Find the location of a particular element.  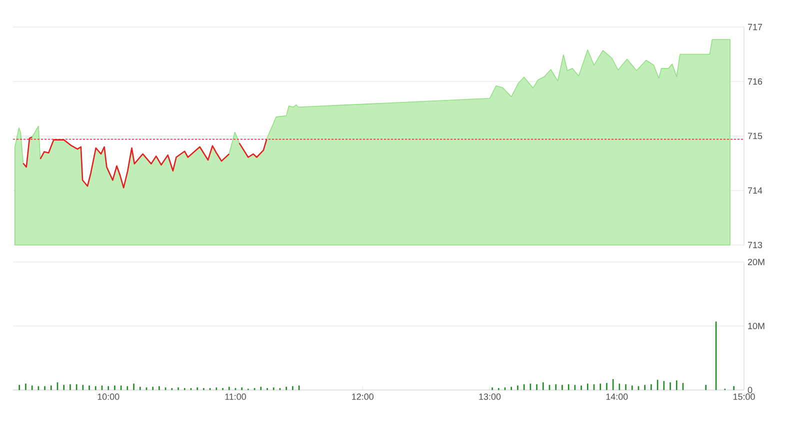

y-tick-label: 716 is located at coordinates (755, 81).